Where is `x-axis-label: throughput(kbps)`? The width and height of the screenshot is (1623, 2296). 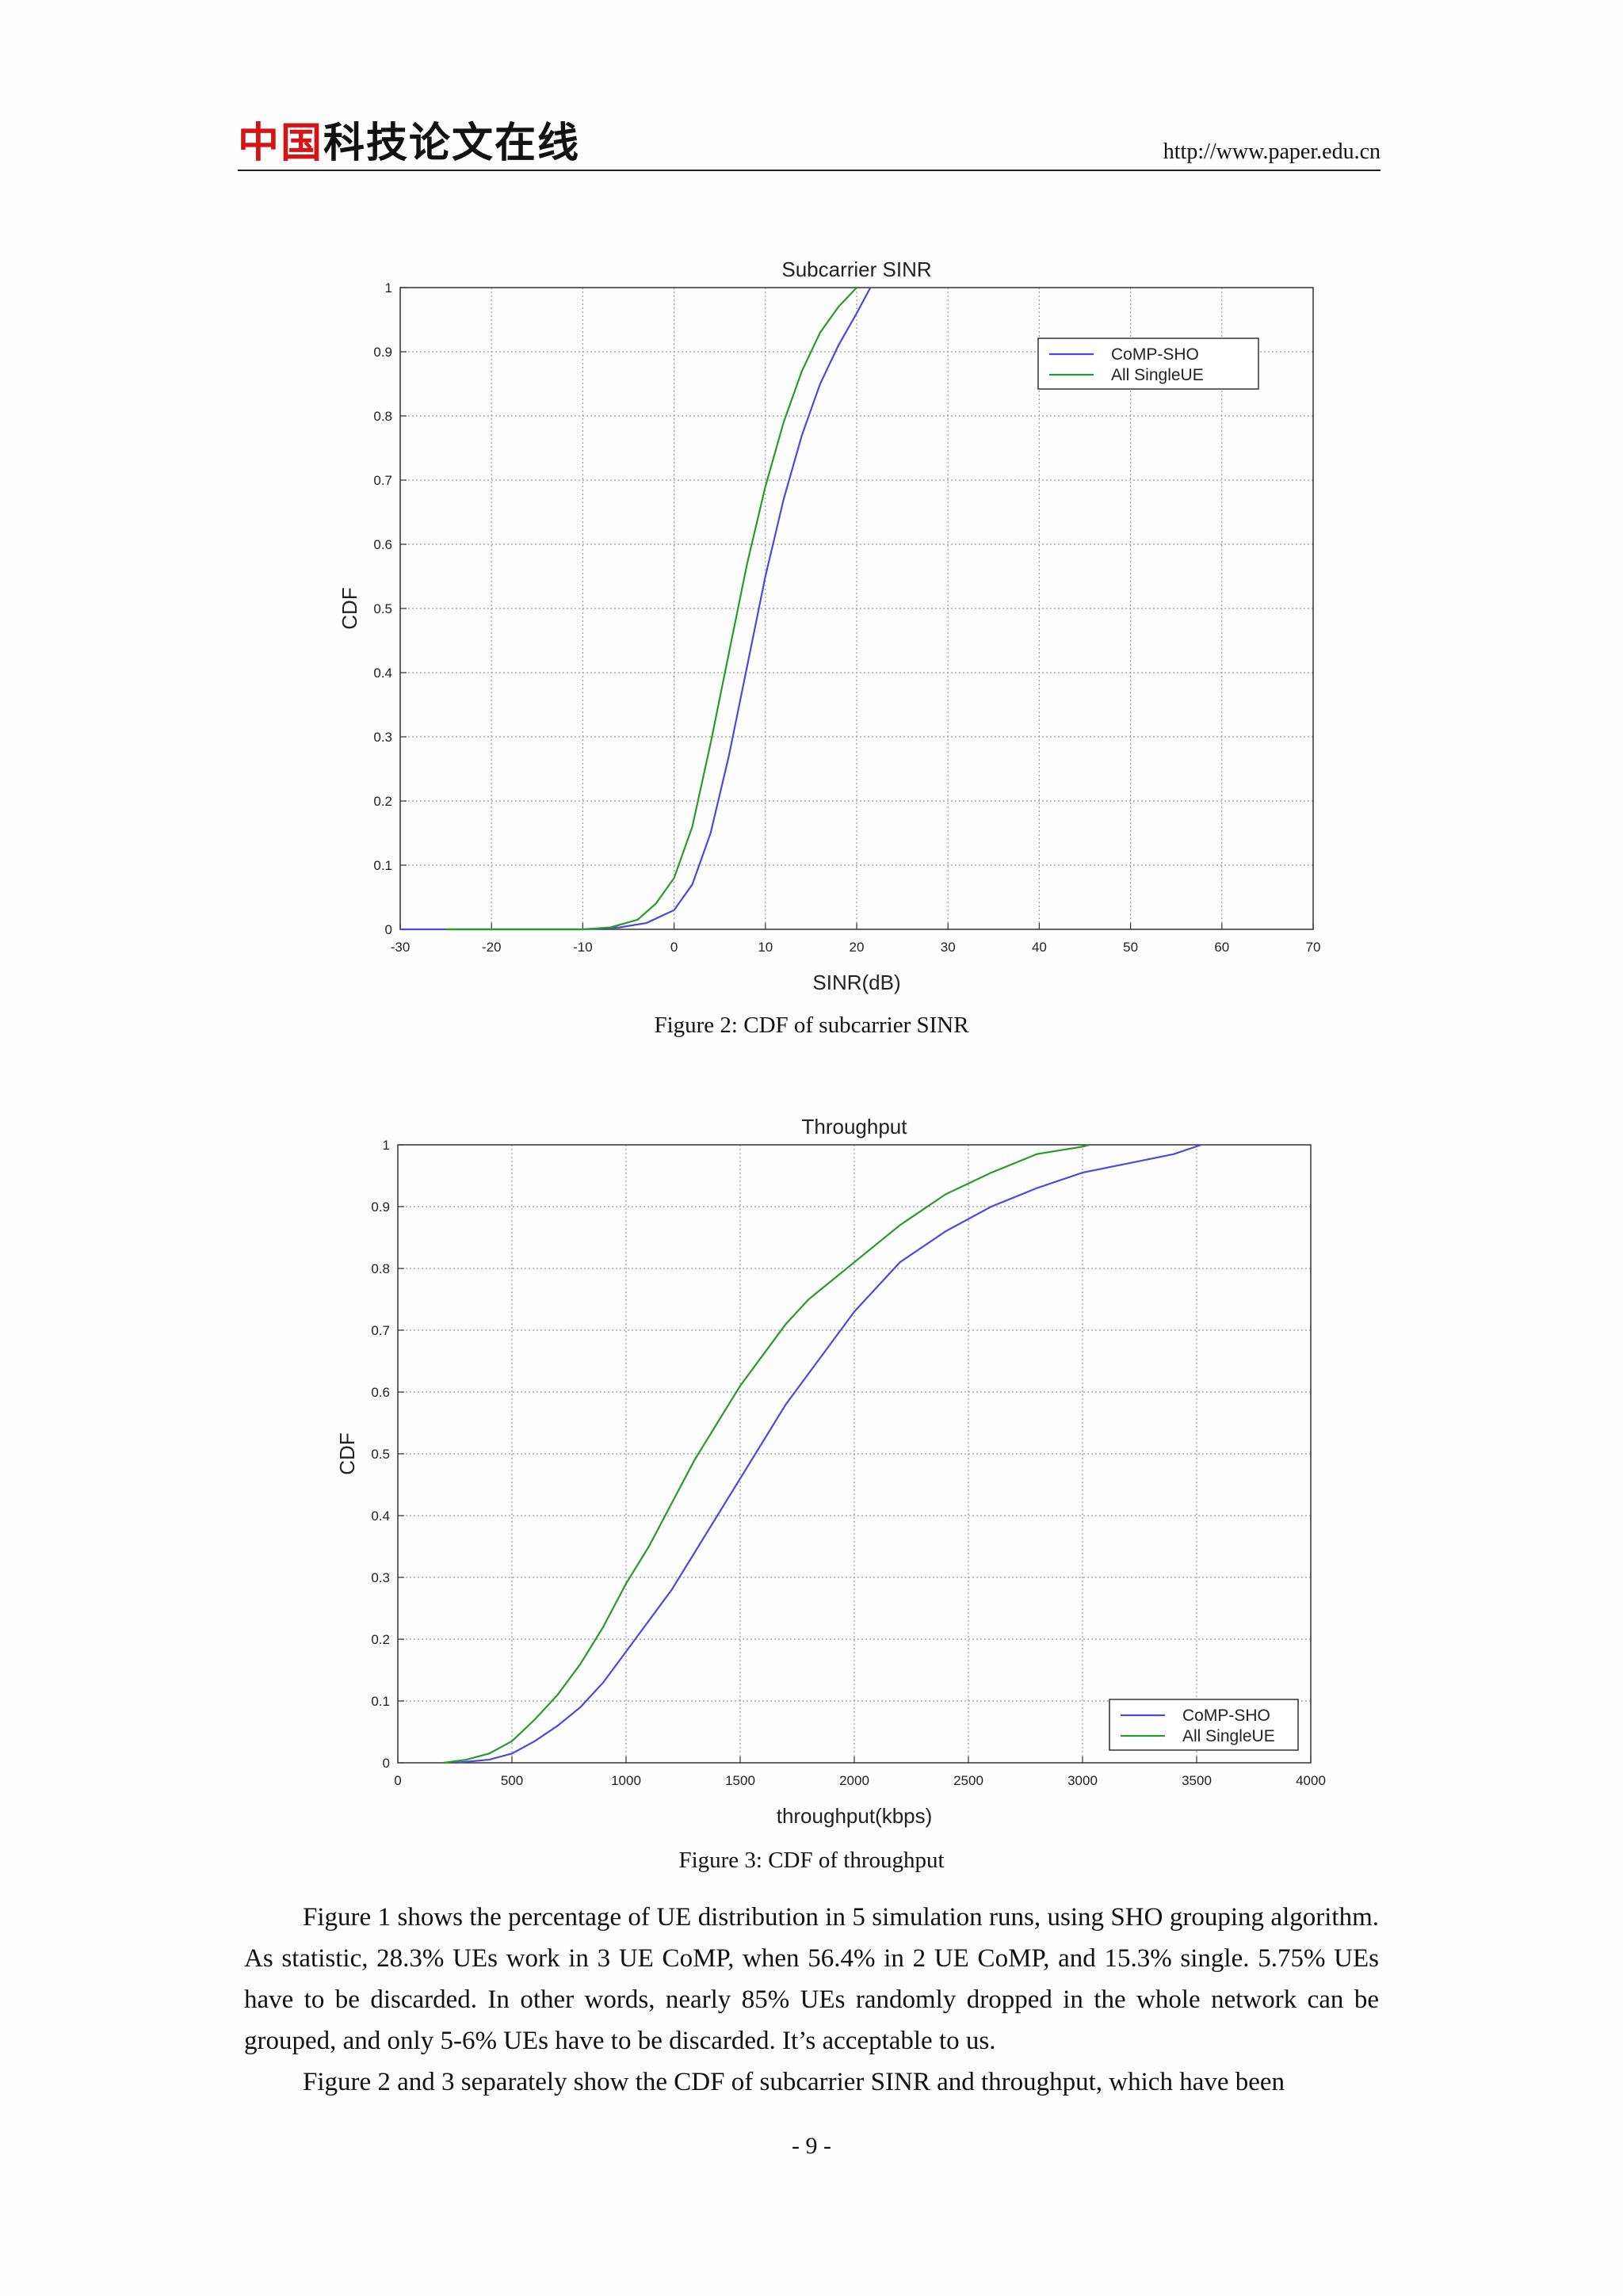 x-axis-label: throughput(kbps) is located at coordinates (855, 1816).